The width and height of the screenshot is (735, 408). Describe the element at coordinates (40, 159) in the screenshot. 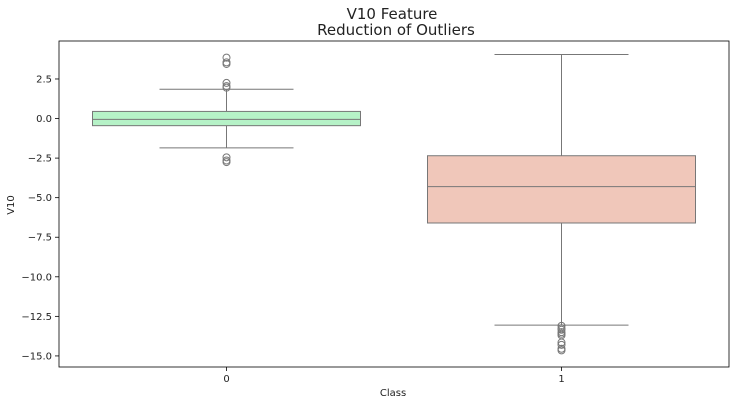

I see `y-tick-label: −2.5` at that location.